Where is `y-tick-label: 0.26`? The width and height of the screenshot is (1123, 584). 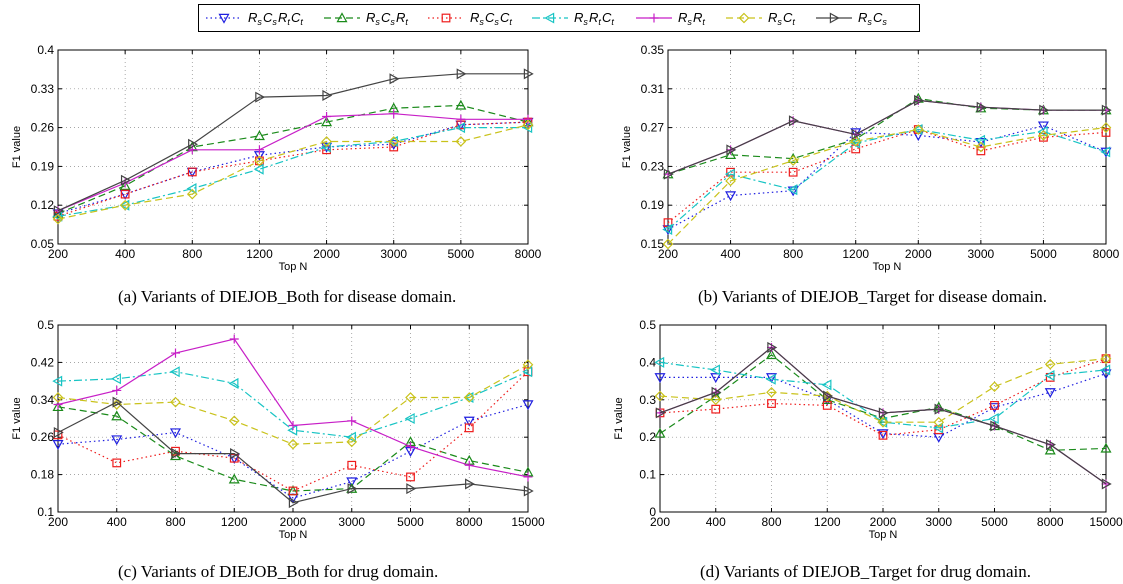 y-tick-label: 0.26 is located at coordinates (43, 128).